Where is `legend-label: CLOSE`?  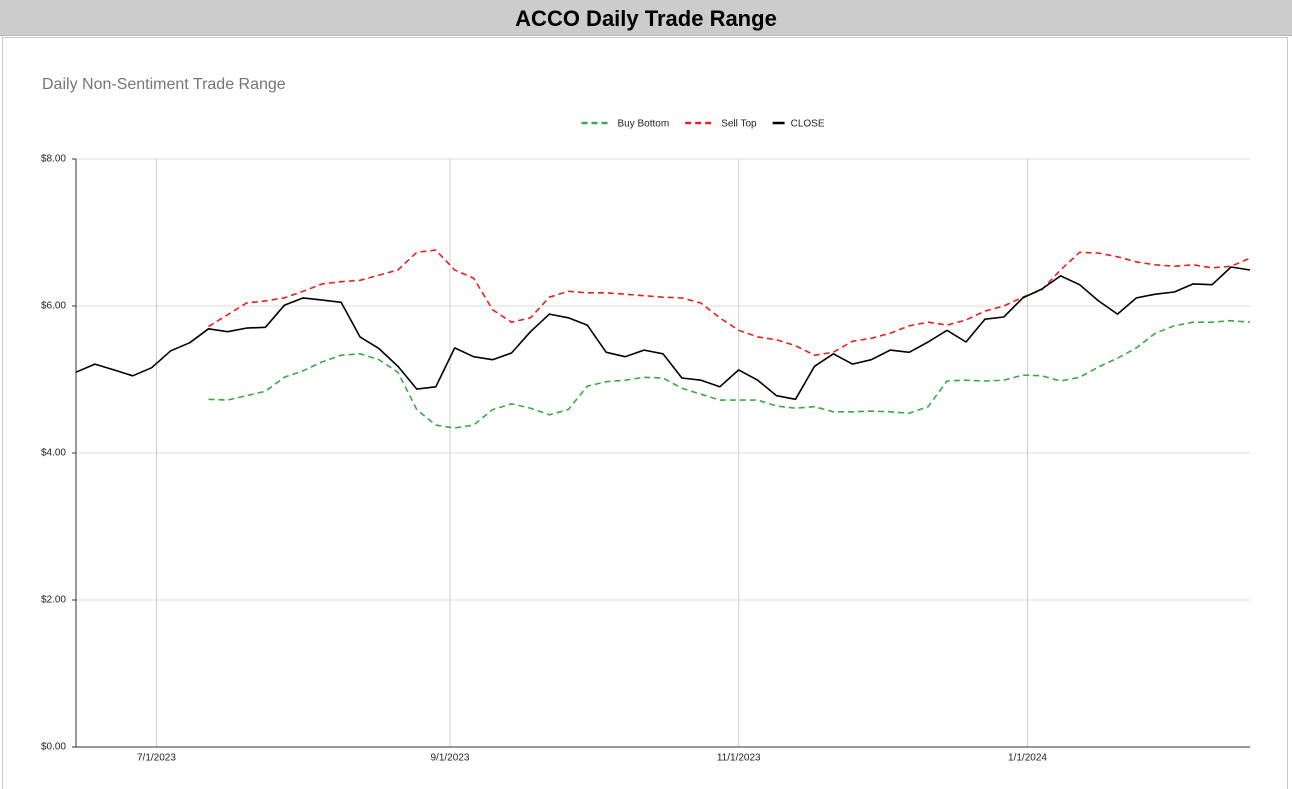
legend-label: CLOSE is located at coordinates (808, 124).